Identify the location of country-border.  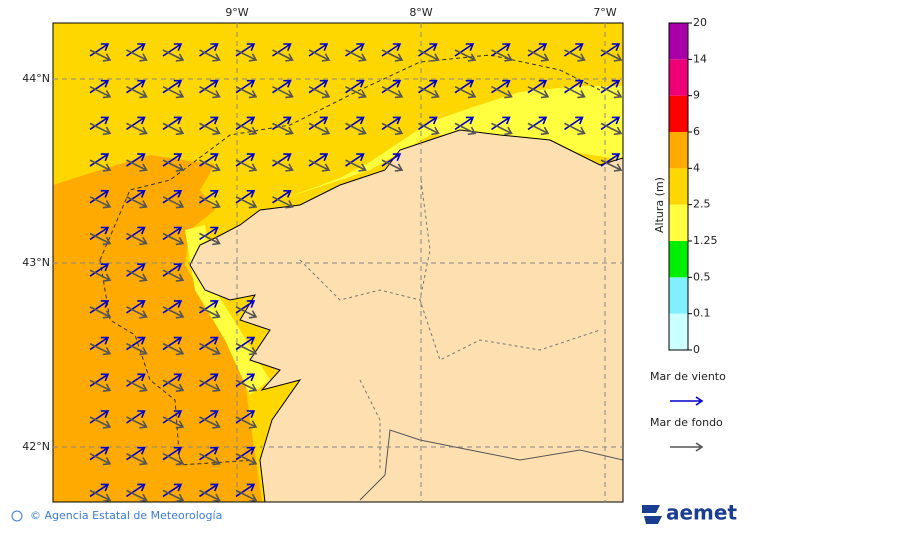
(491, 465).